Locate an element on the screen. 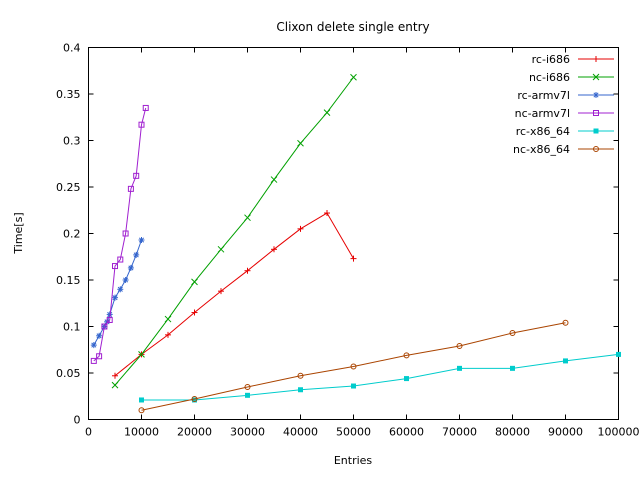 Image resolution: width=640 pixels, height=484 pixels. series-rc-i686 is located at coordinates (234, 294).